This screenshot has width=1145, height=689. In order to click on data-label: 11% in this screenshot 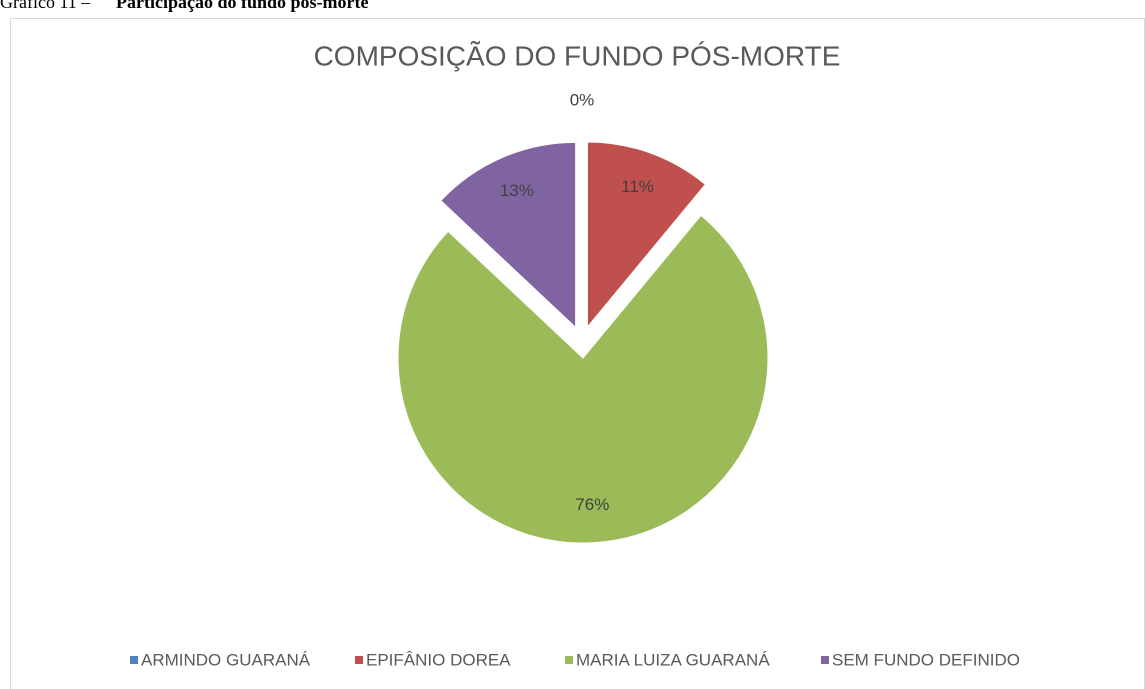, I will do `click(637, 186)`.